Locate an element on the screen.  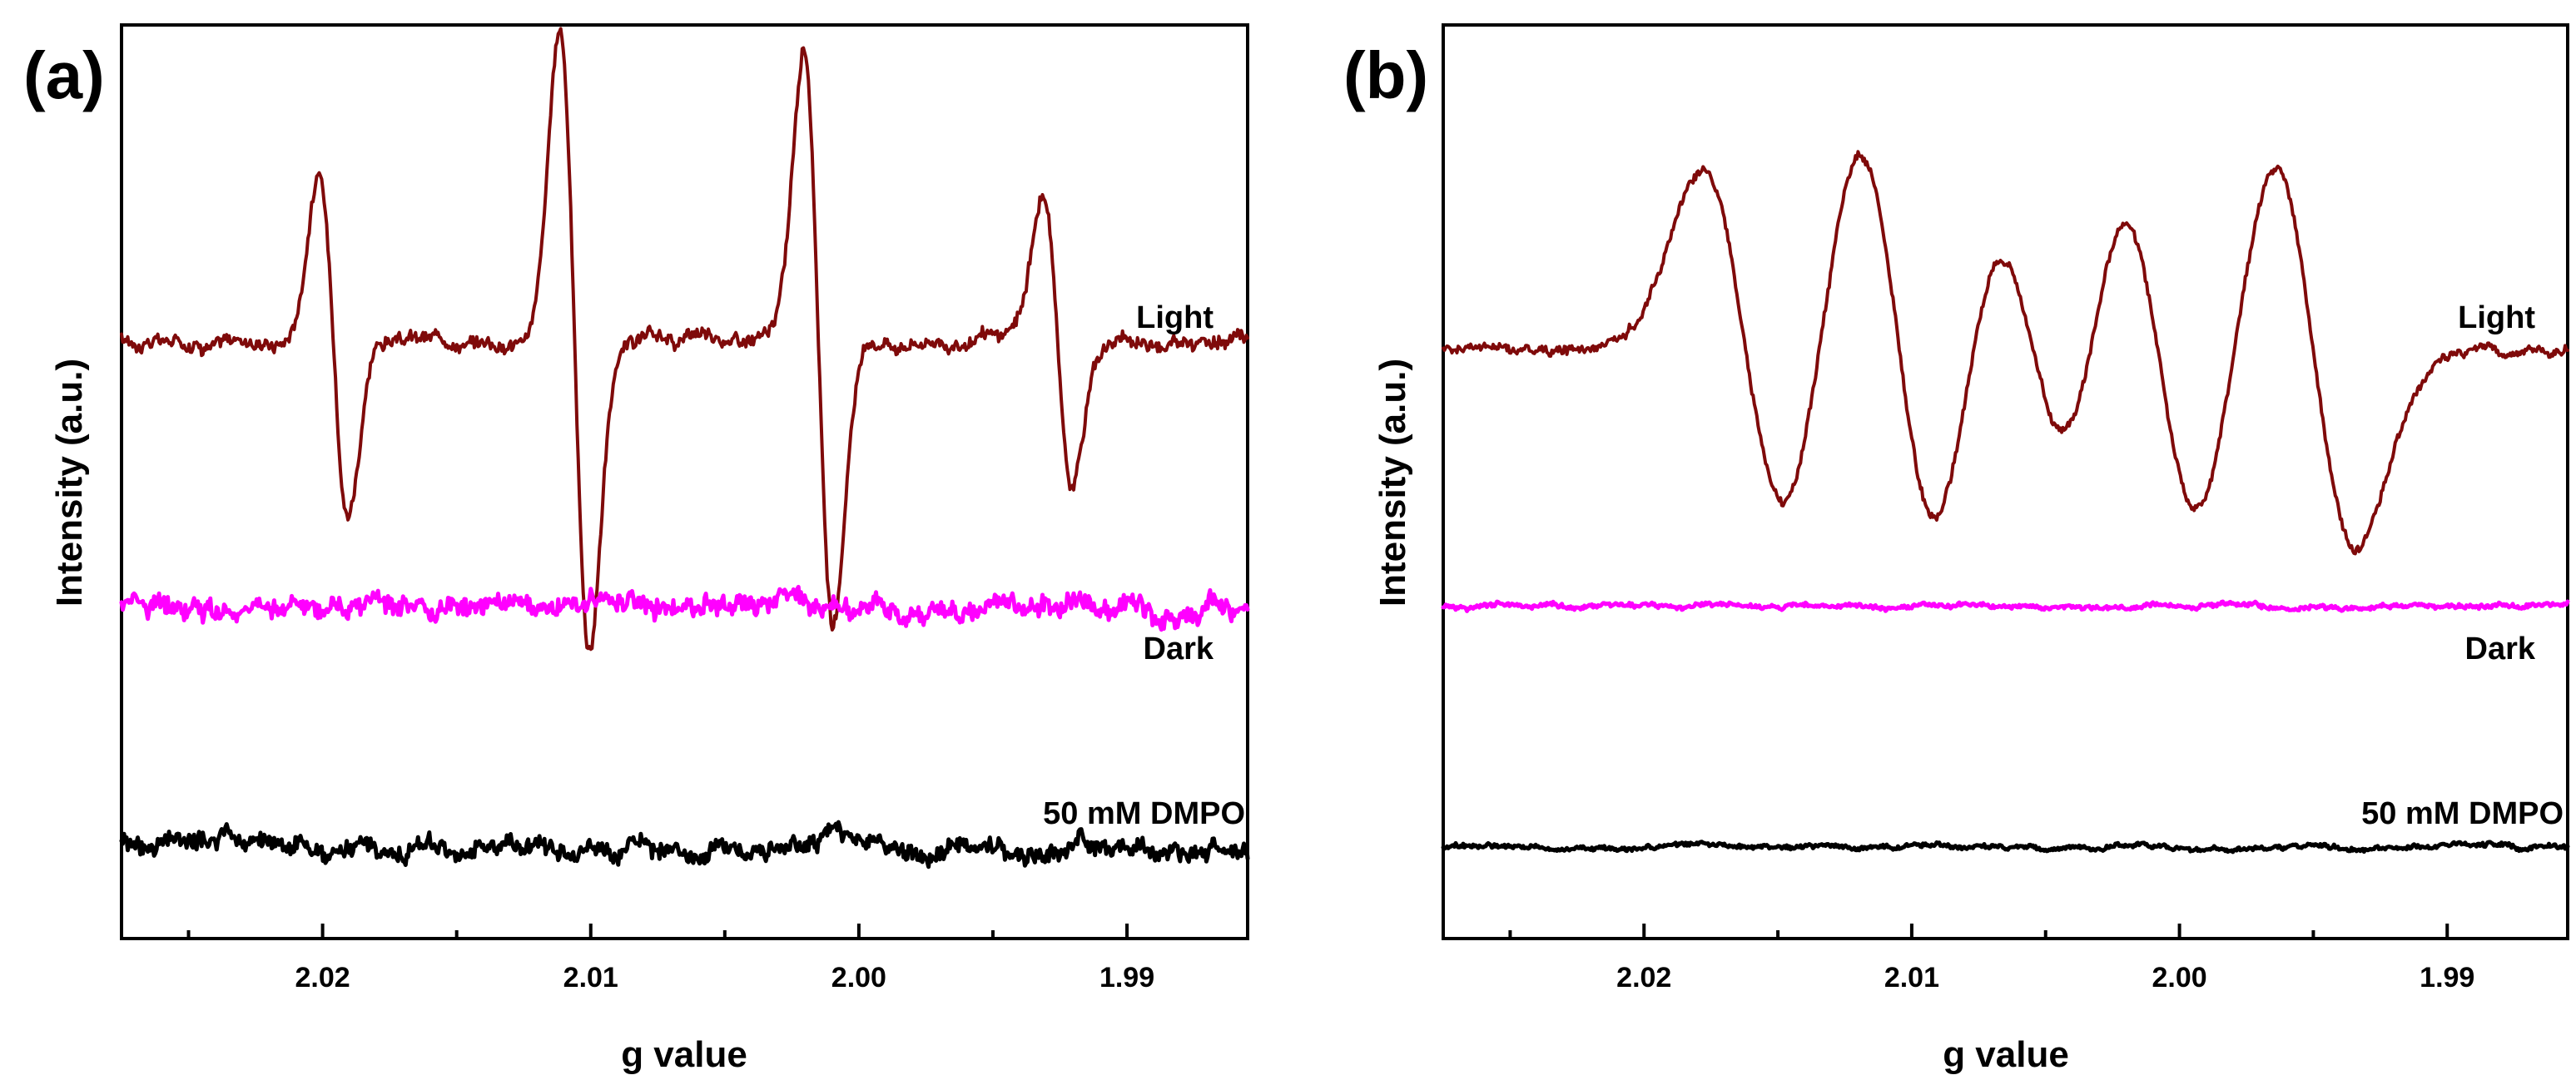
x-tick-label-a-2: 2.00 is located at coordinates (858, 977).